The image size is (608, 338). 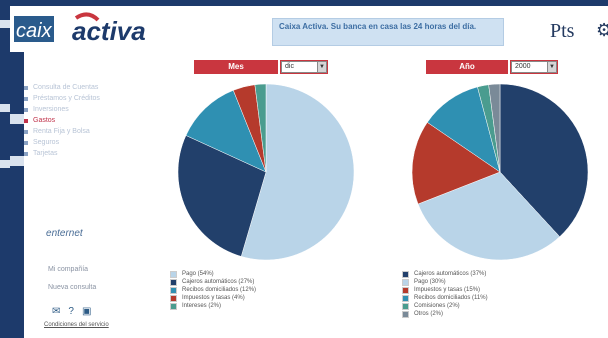 I want to click on legend-label: Comisiones (2%), so click(x=437, y=306).